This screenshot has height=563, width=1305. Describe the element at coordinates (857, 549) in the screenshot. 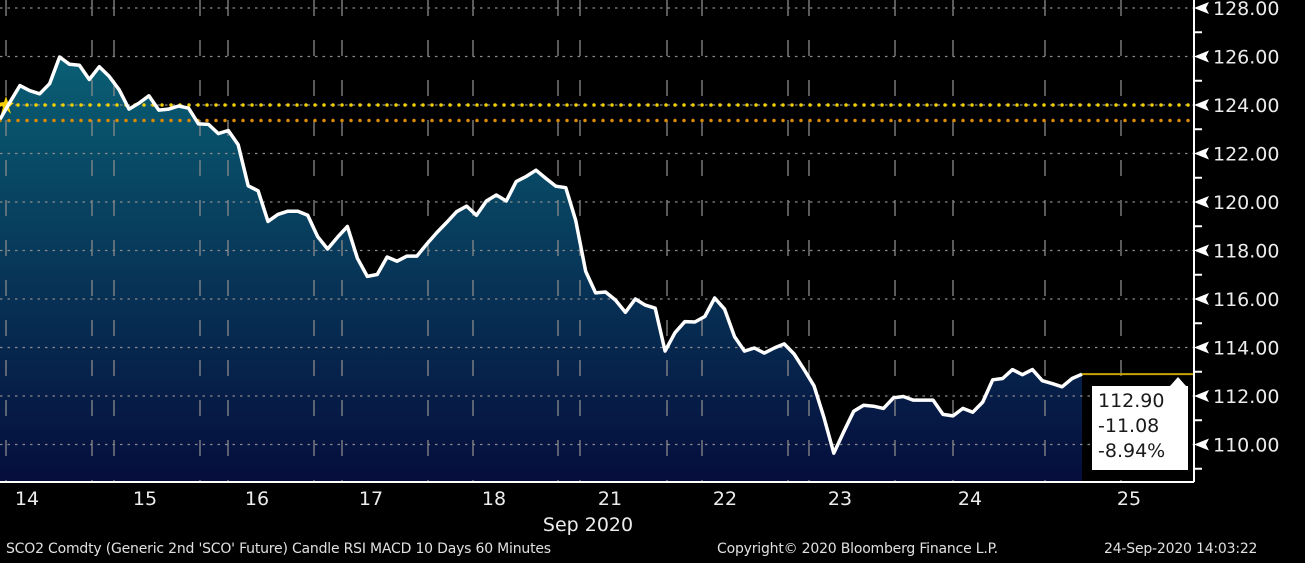

I see `footer-copyright: Copyright© 2020 Bloomberg Finance L.P.` at that location.